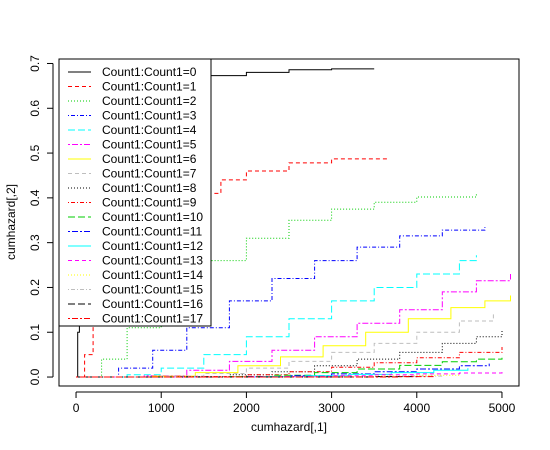 This screenshot has width=550, height=450. What do you see at coordinates (289, 427) in the screenshot?
I see `x-axis-label: cumhazard[,1]` at bounding box center [289, 427].